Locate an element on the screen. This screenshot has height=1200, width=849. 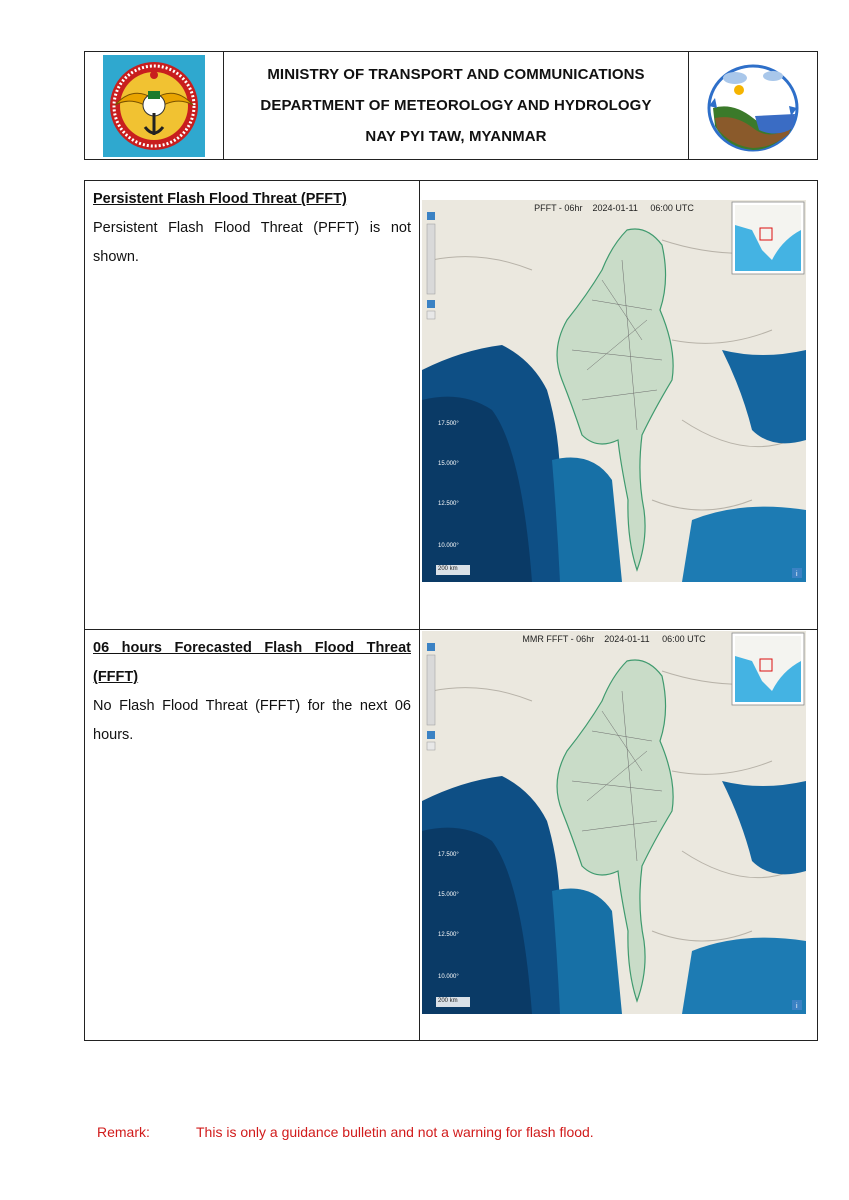
ministry-logo-cell is located at coordinates (154, 105).